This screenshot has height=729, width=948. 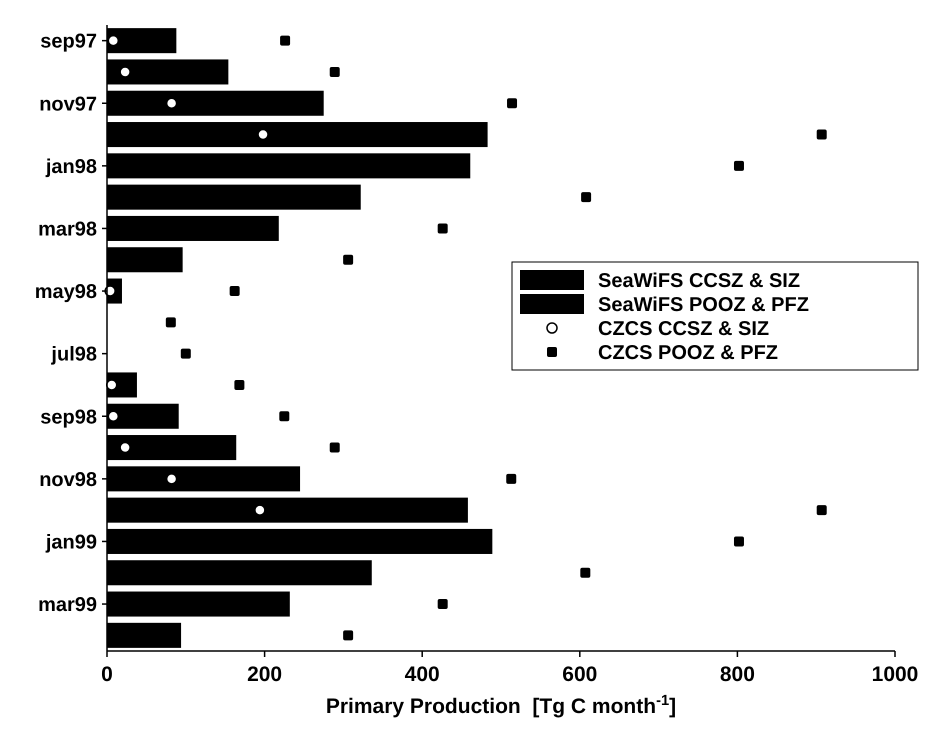 I want to click on y-tick-label: jul98, so click(x=73, y=355).